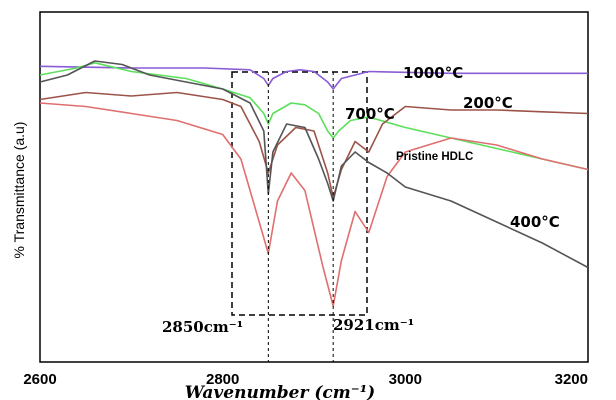 The height and width of the screenshot is (400, 616). I want to click on y-axis-label: % Transmittance (a.u), so click(19, 190).